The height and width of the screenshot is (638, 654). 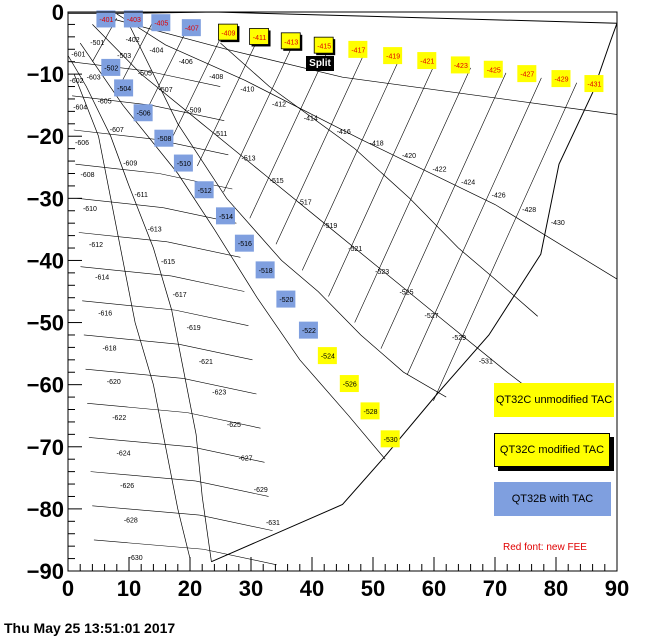 I want to click on x-tick-label: 20, so click(x=190, y=588).